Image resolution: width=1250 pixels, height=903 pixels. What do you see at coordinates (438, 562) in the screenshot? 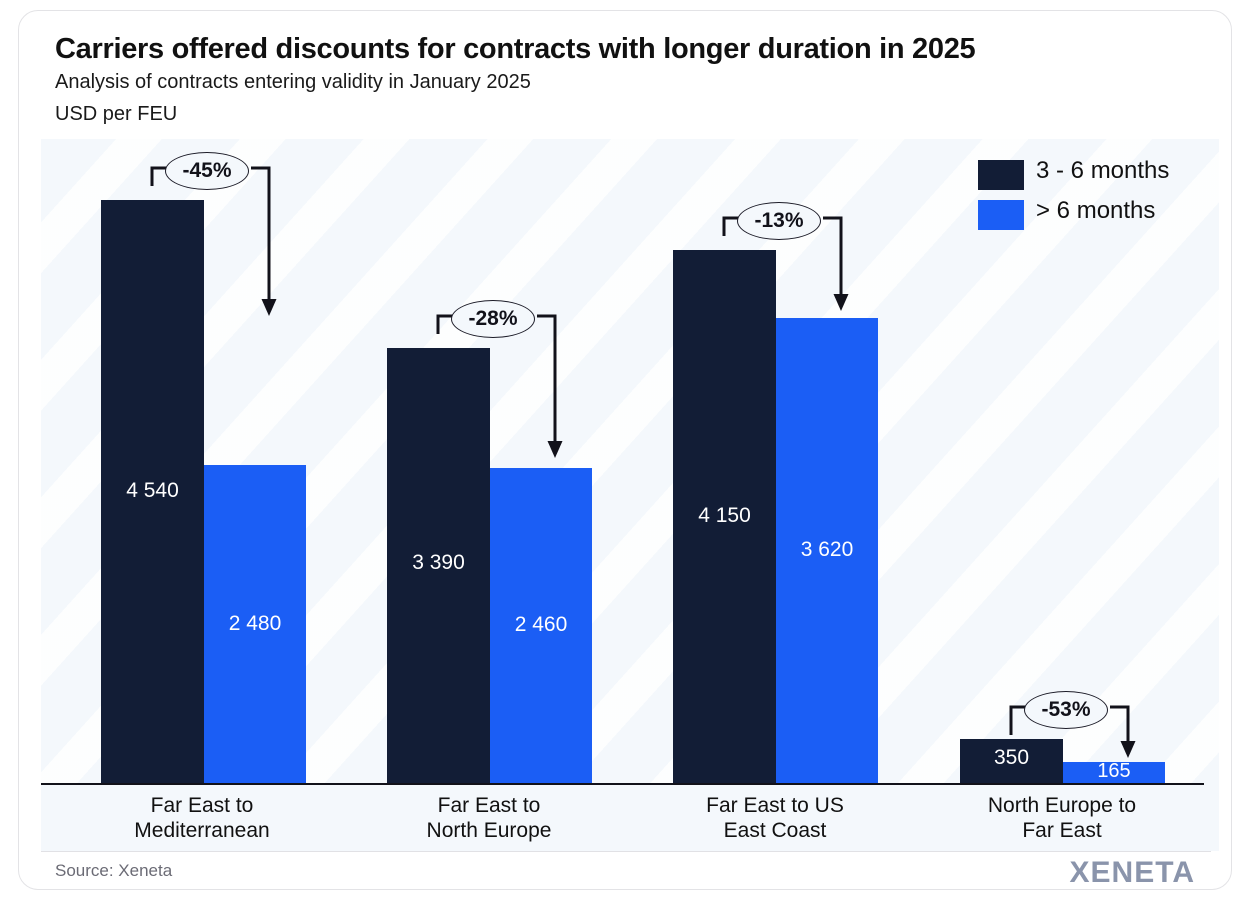
I see `bar-value-3-6-months-1: 3 390` at bounding box center [438, 562].